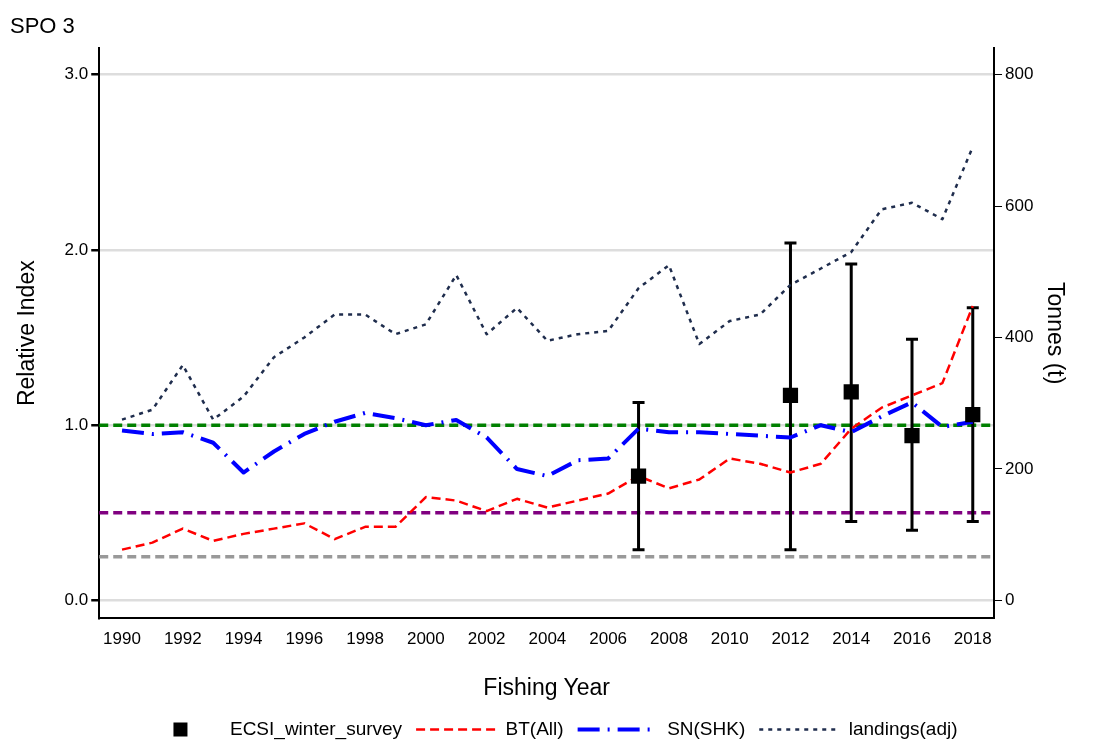  Describe the element at coordinates (122, 638) in the screenshot. I see `x-tick-label: 1990` at that location.